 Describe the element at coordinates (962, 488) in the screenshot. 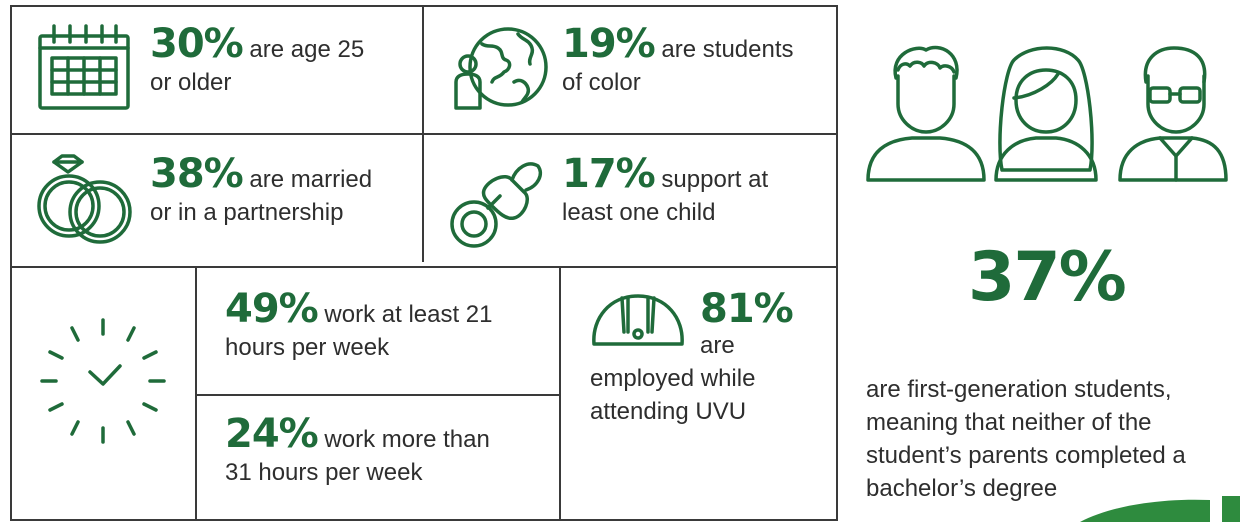

I see `first-gen-line: bachelor’s degree` at that location.